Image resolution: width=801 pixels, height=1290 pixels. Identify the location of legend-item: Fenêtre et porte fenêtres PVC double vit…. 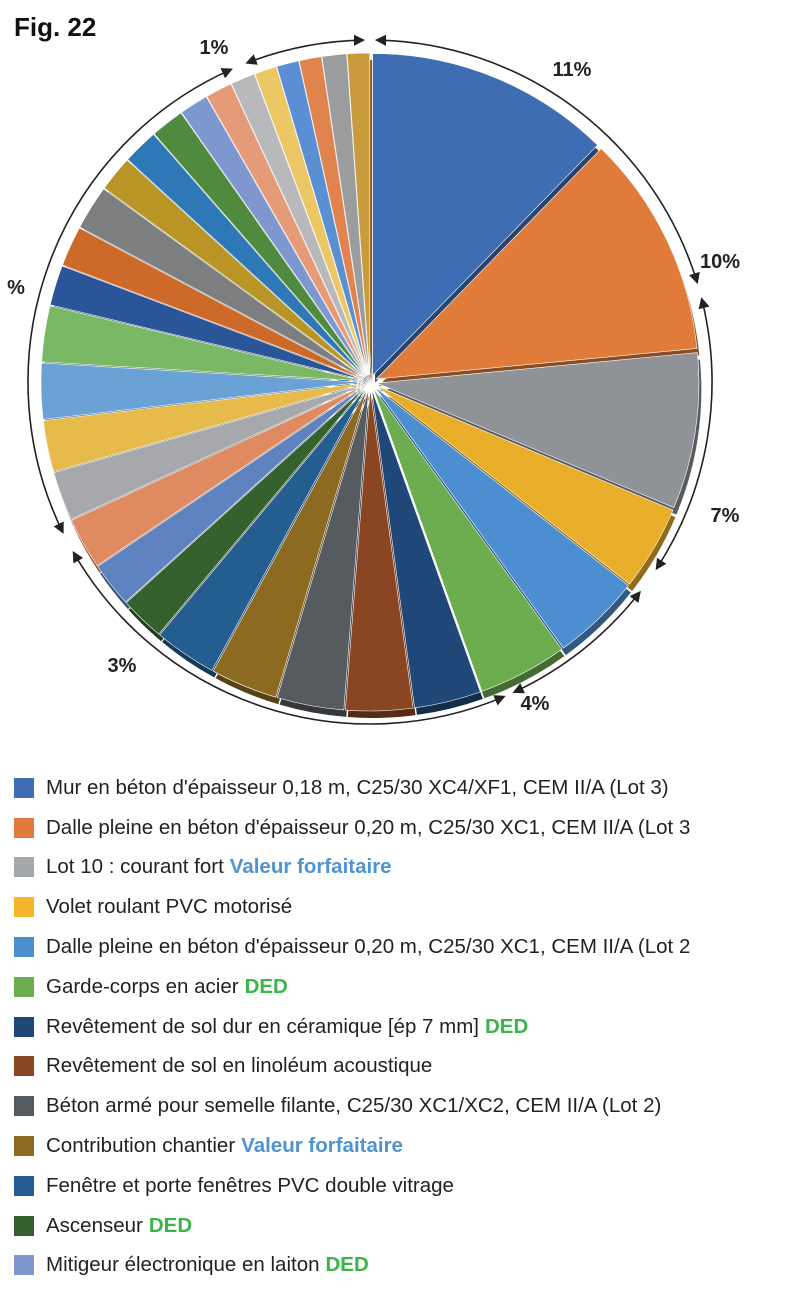
(407, 1186).